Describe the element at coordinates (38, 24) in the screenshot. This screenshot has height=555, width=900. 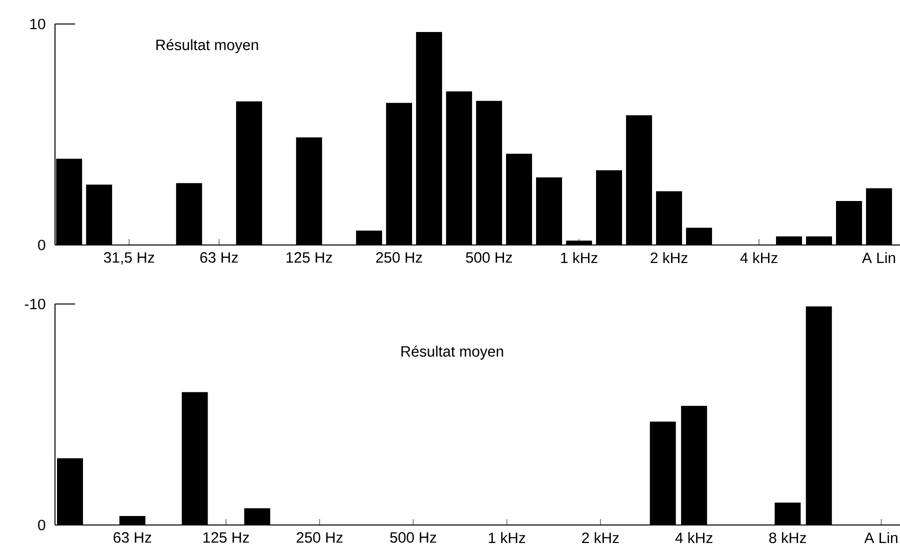
I see `y-tick-label: 10` at that location.